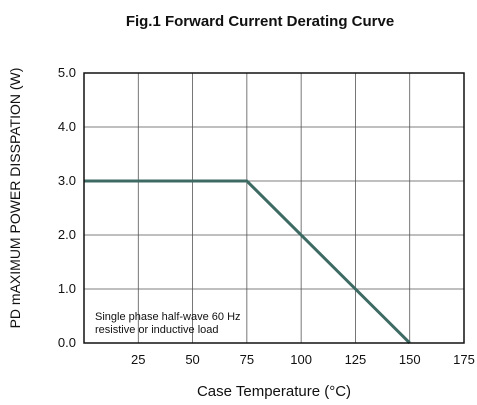  What do you see at coordinates (274, 391) in the screenshot?
I see `x-axis-label: Case Temperature (°C)` at bounding box center [274, 391].